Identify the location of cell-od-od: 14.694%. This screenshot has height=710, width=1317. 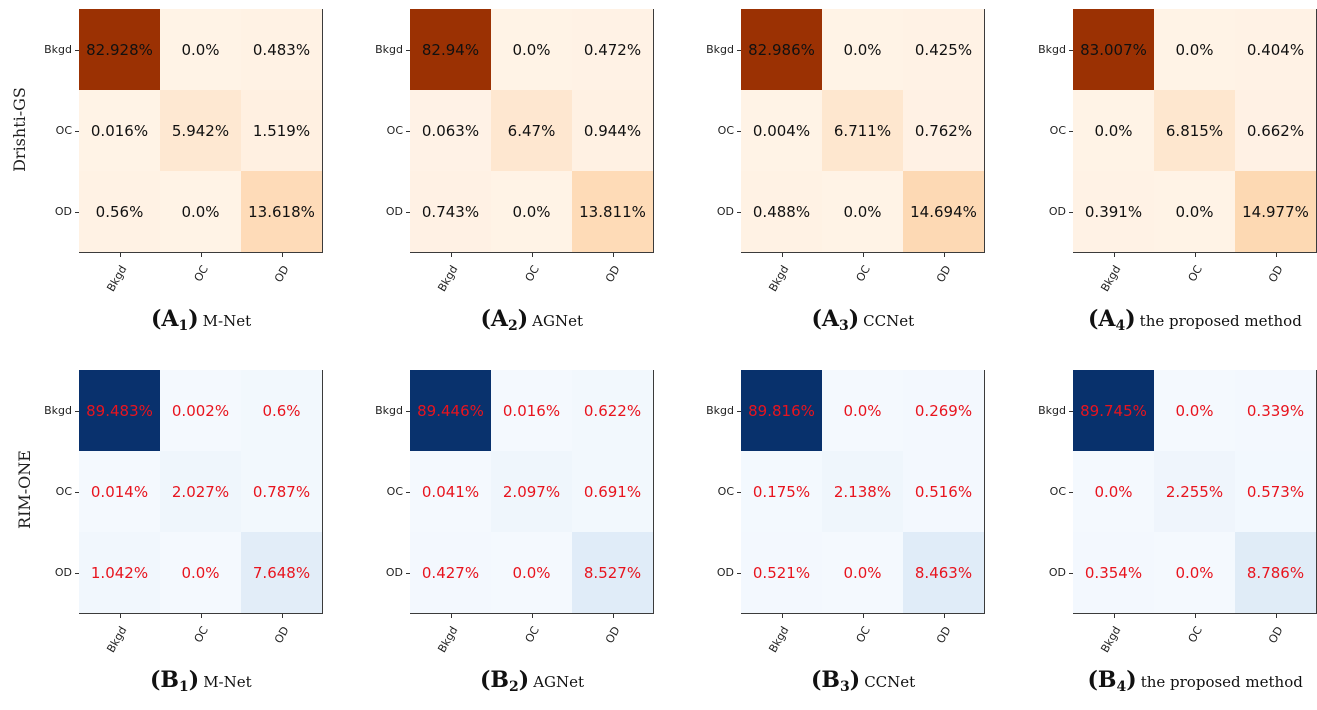
(943, 211).